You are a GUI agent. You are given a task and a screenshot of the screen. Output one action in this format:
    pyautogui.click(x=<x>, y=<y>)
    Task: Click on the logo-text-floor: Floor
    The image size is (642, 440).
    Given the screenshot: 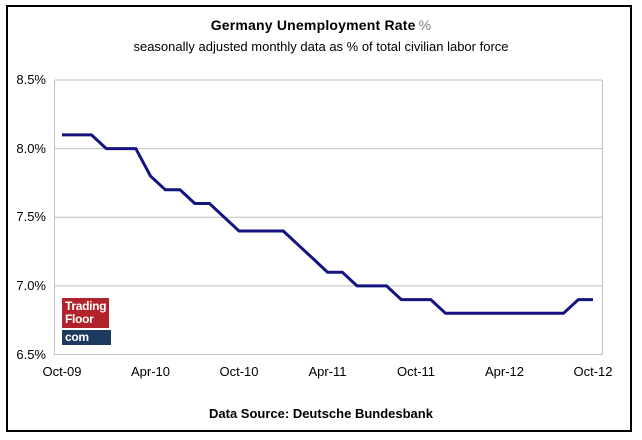 What is the action you would take?
    pyautogui.click(x=79, y=319)
    